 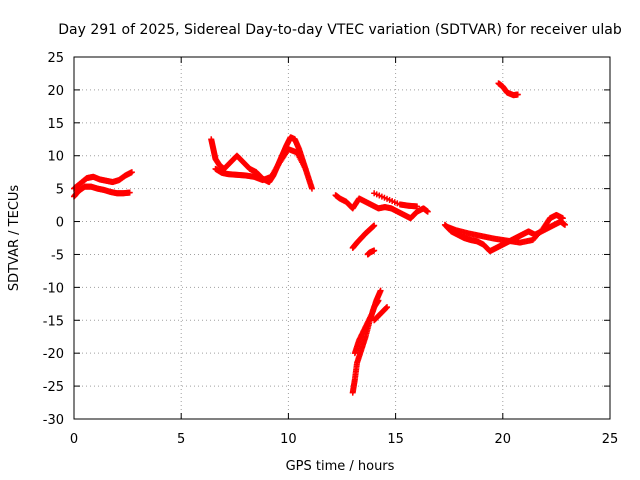 I want to click on y-tick-label: 5, so click(x=60, y=190).